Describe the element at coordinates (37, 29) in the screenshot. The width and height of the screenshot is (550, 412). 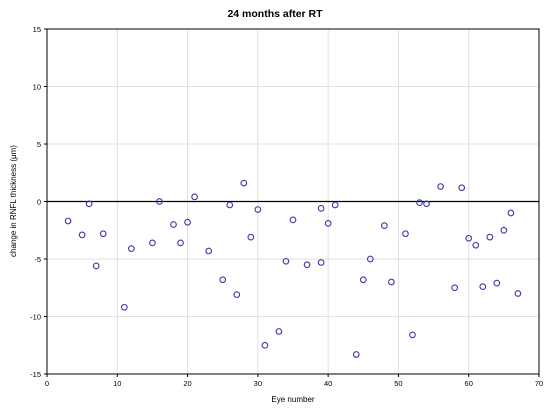
I see `y-tick-label: 15` at that location.